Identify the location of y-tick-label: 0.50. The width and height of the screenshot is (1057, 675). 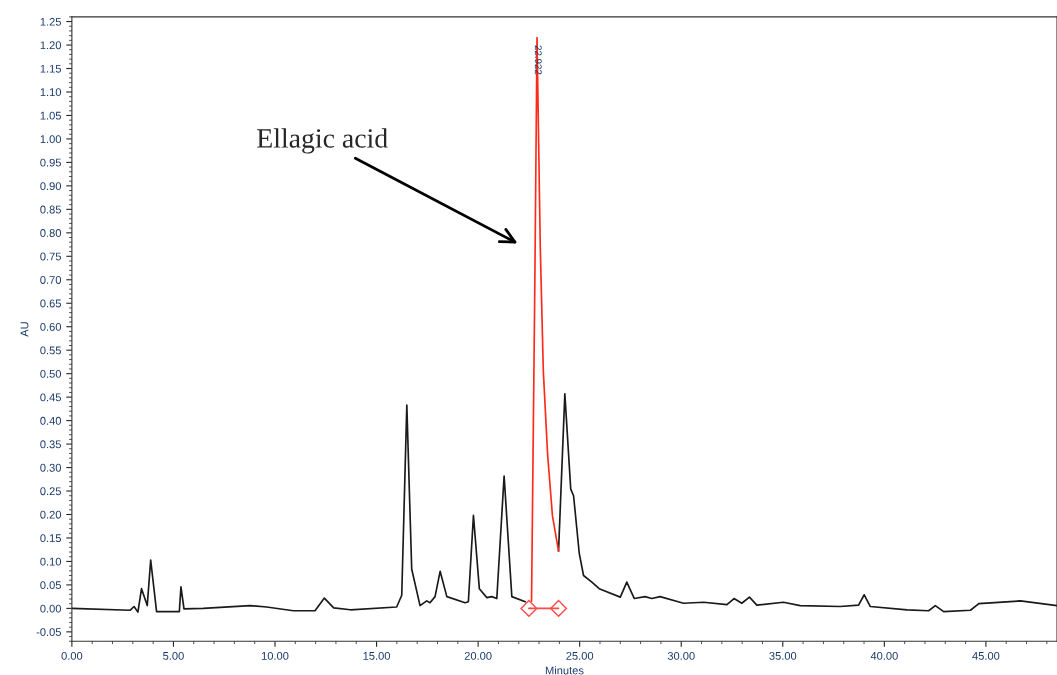
(51, 373).